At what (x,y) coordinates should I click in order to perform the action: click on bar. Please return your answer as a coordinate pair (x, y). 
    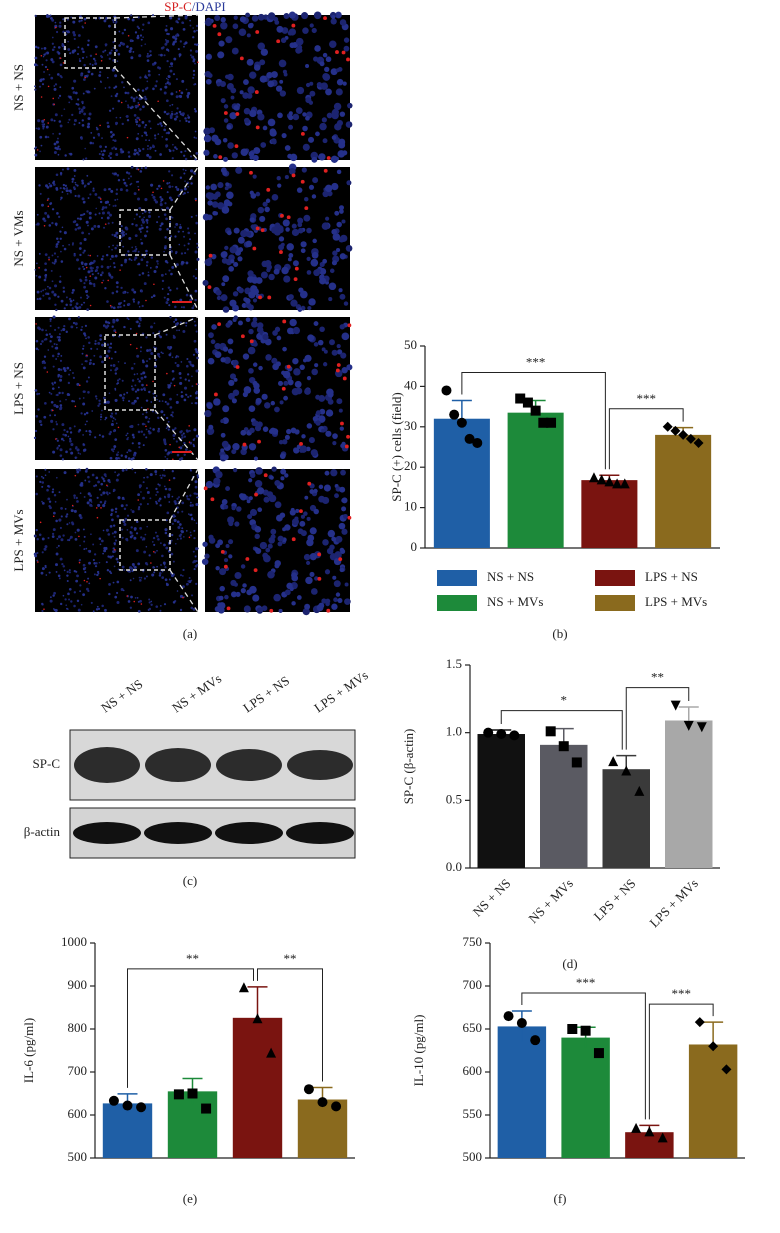
    Looking at the image, I should click on (683, 491).